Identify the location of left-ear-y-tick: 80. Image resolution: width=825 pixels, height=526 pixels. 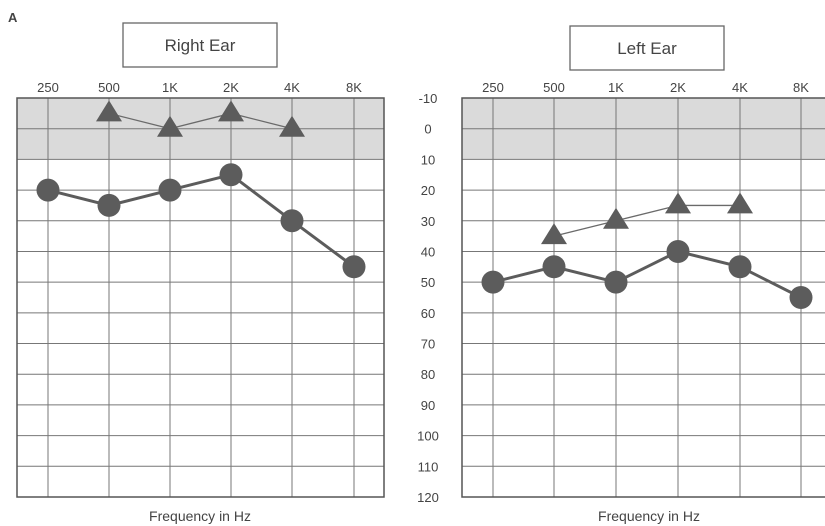
(428, 374).